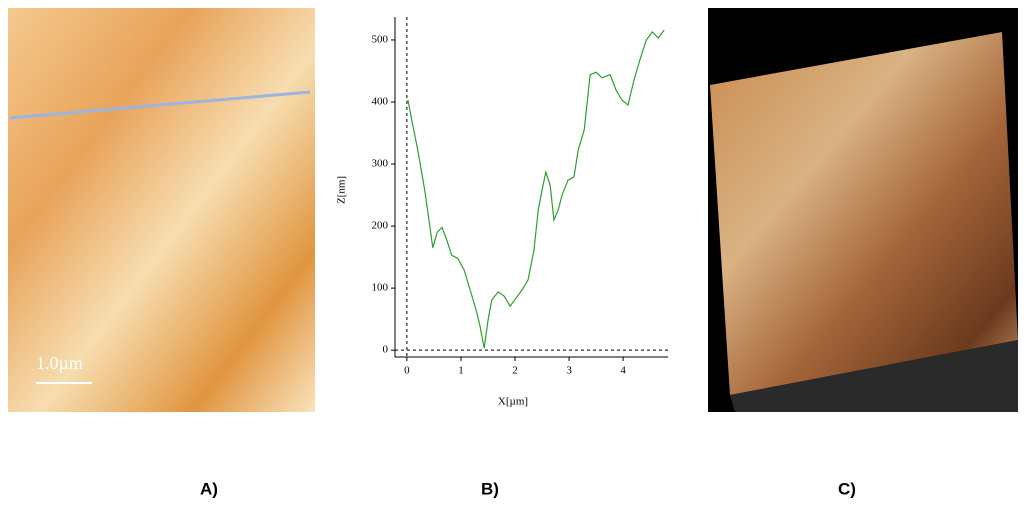 This screenshot has width=1025, height=508. What do you see at coordinates (407, 371) in the screenshot?
I see `x-tick-label: 0` at bounding box center [407, 371].